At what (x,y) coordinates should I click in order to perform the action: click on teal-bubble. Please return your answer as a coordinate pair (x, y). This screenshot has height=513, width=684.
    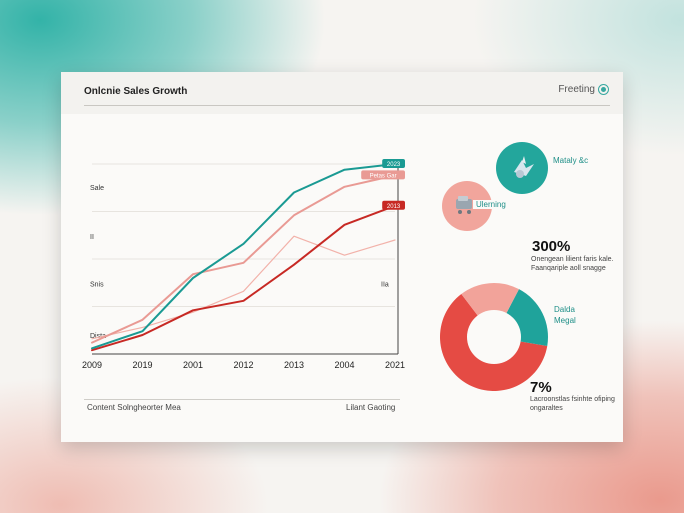
    Looking at the image, I should click on (522, 168).